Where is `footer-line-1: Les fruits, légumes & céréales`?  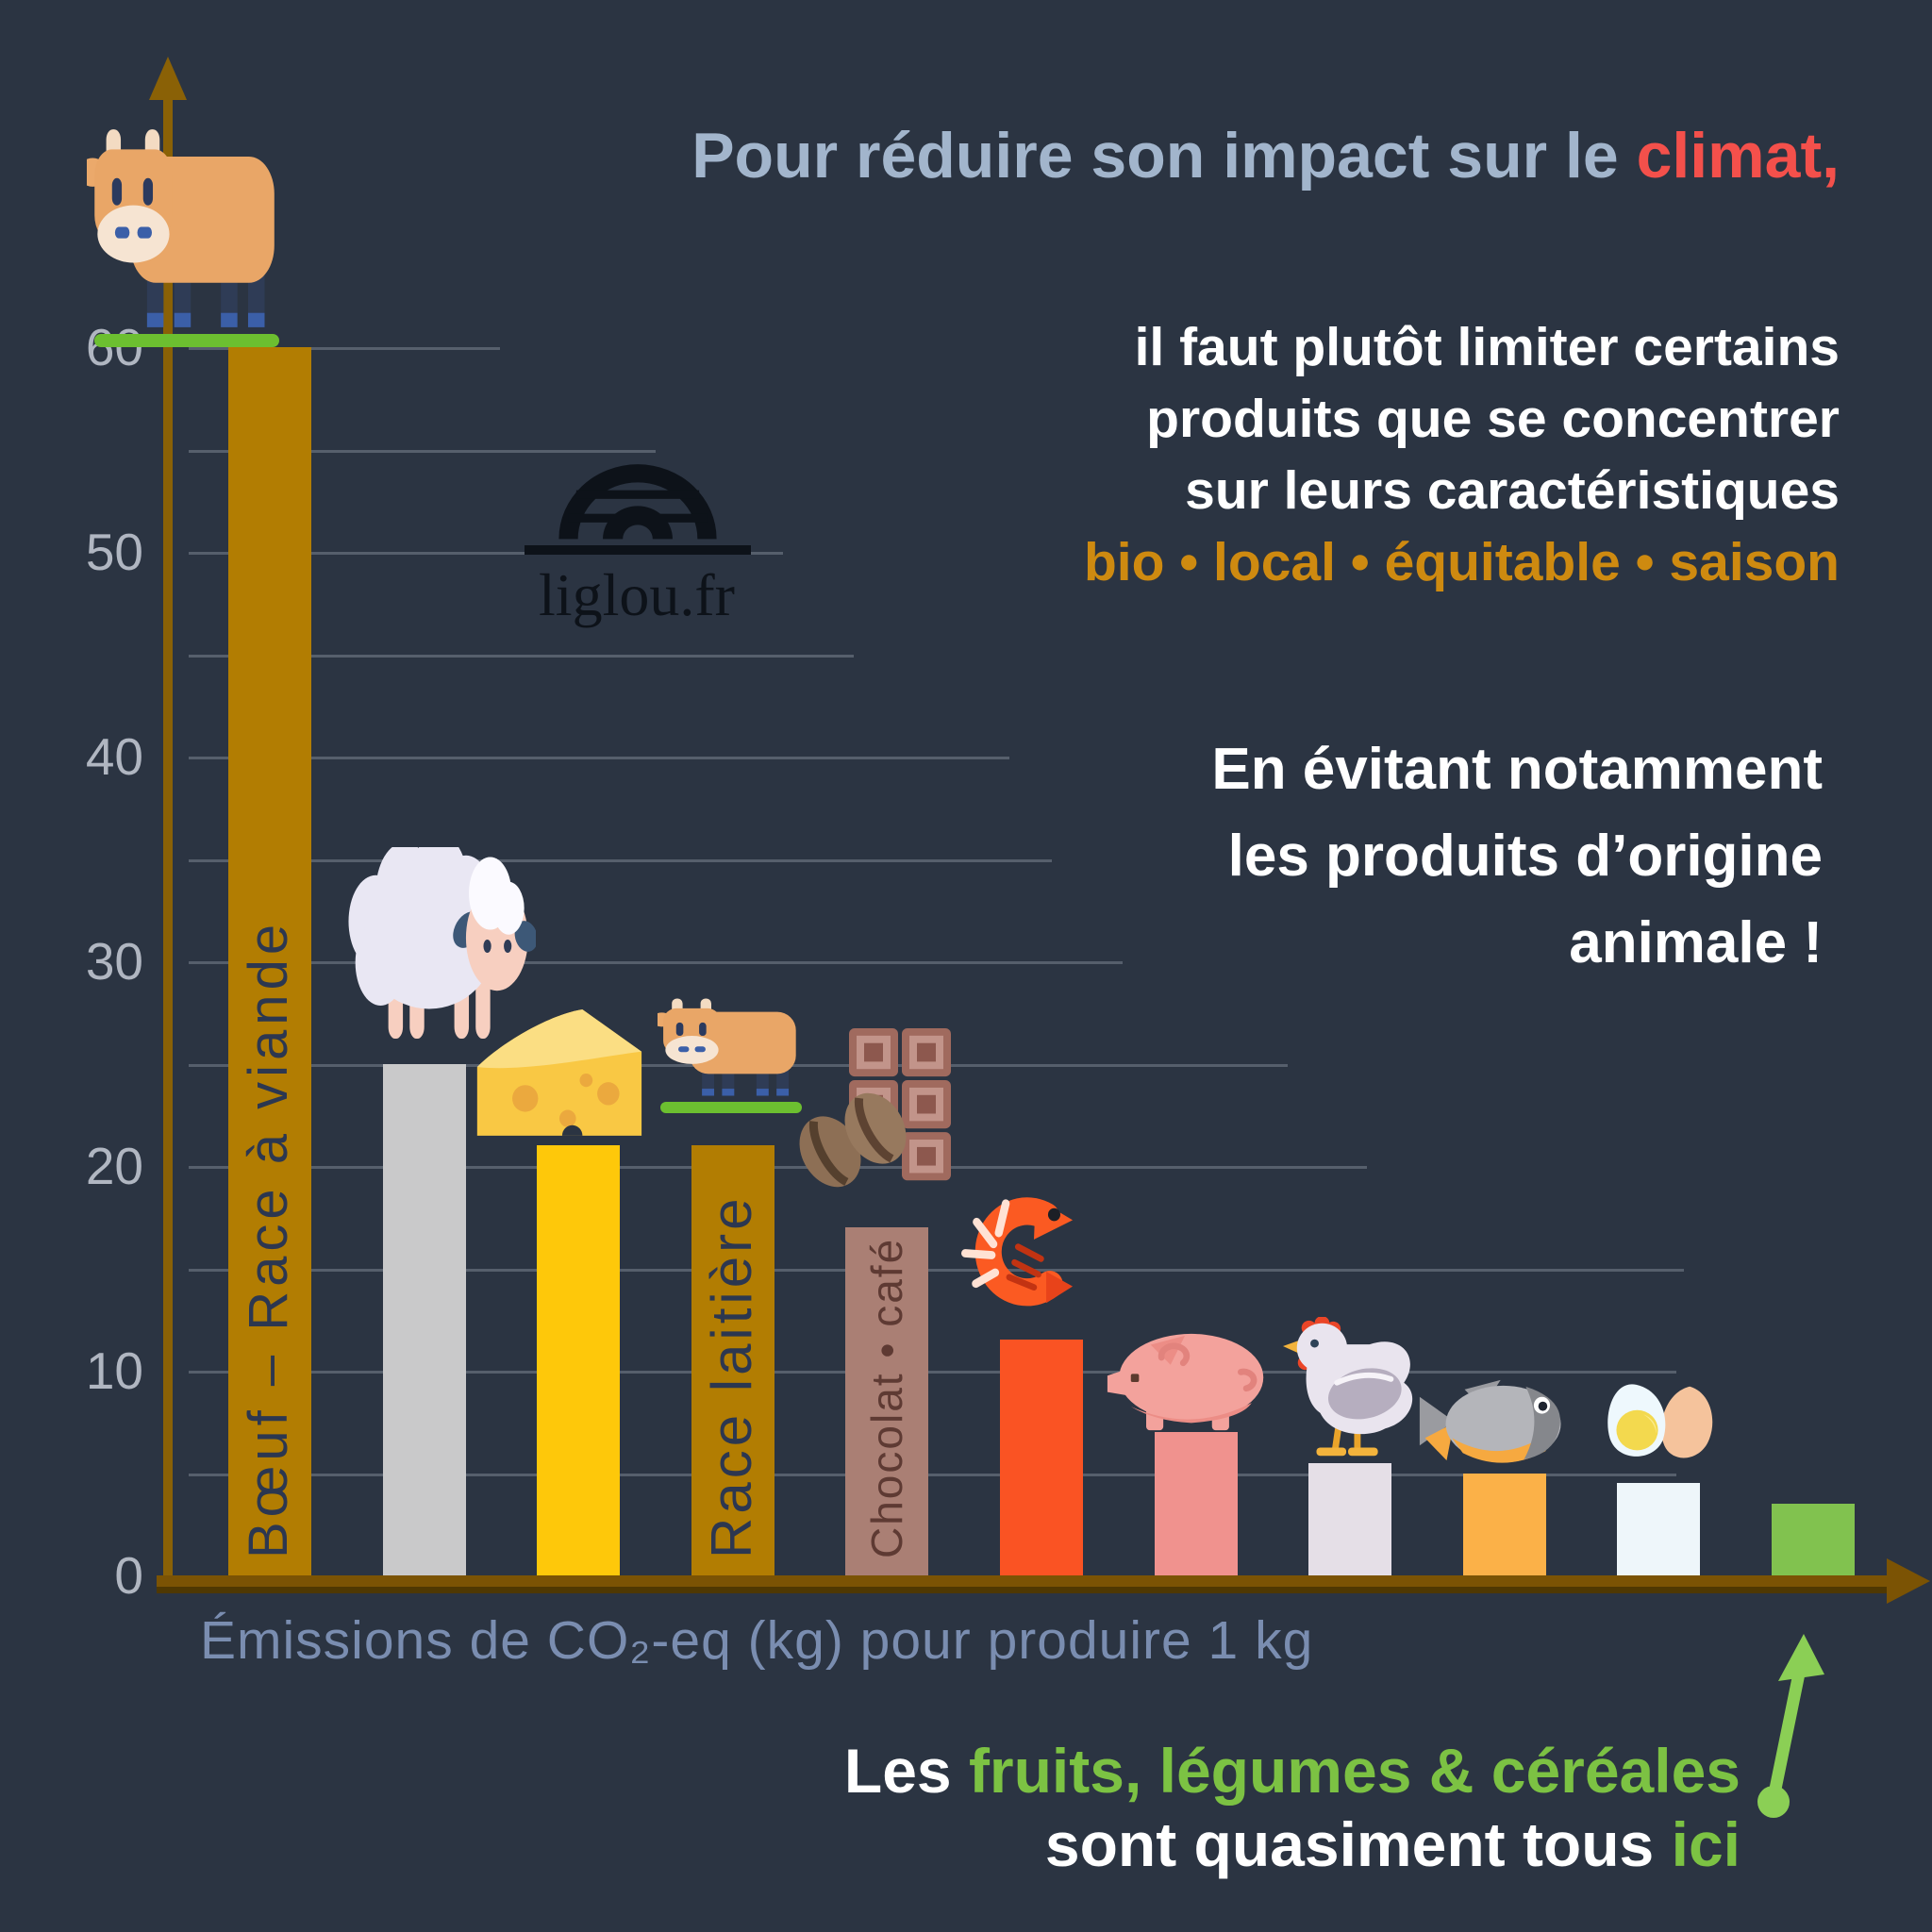
footer-line-1: Les fruits, légumes & céréales is located at coordinates (1292, 1770).